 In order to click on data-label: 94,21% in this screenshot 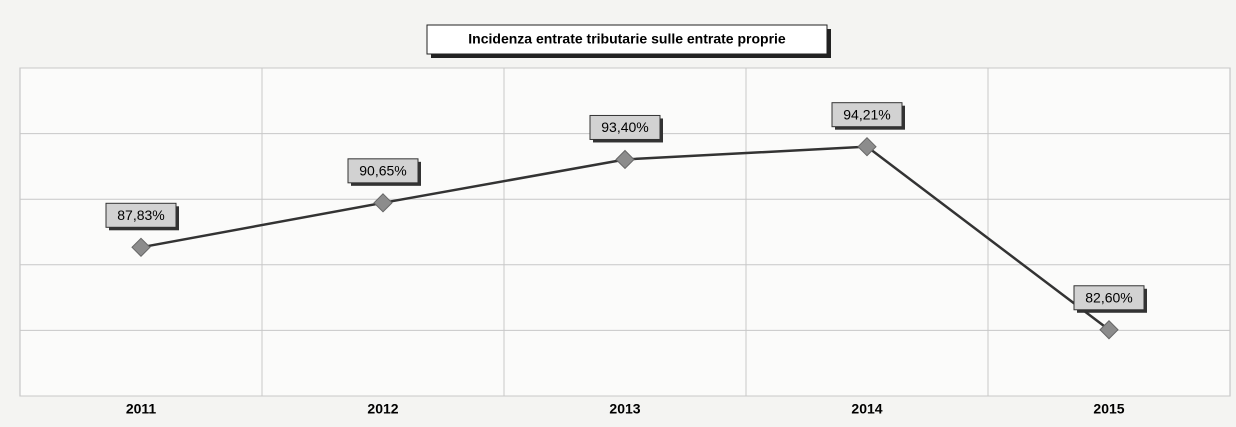, I will do `click(866, 114)`.